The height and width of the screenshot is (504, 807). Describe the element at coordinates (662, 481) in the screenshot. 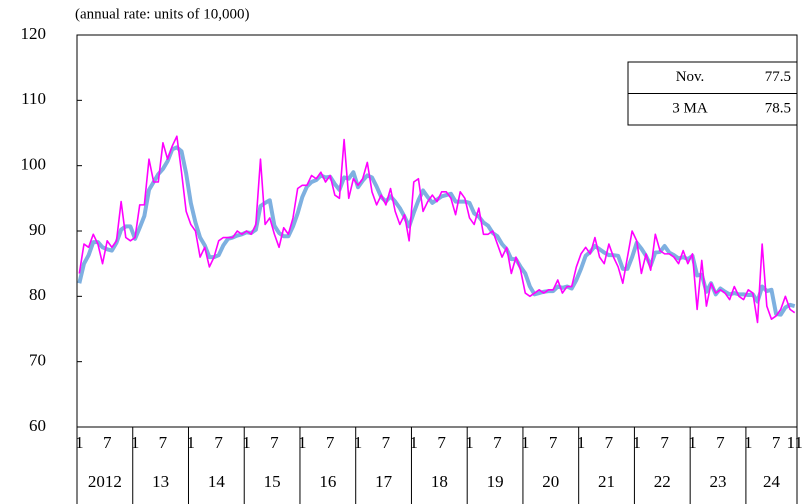

I see `year-label: 22` at that location.